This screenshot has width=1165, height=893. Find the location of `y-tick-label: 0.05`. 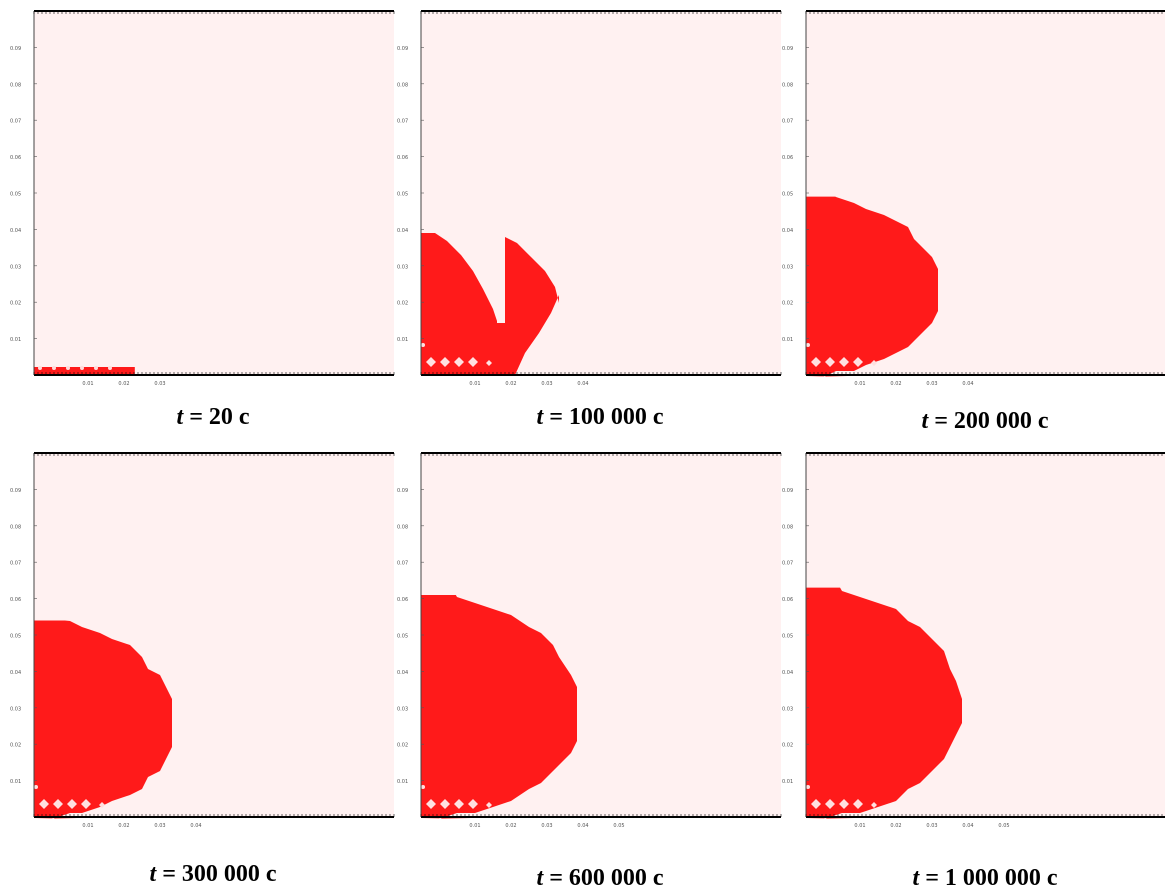

y-tick-label: 0.05 is located at coordinates (787, 637).